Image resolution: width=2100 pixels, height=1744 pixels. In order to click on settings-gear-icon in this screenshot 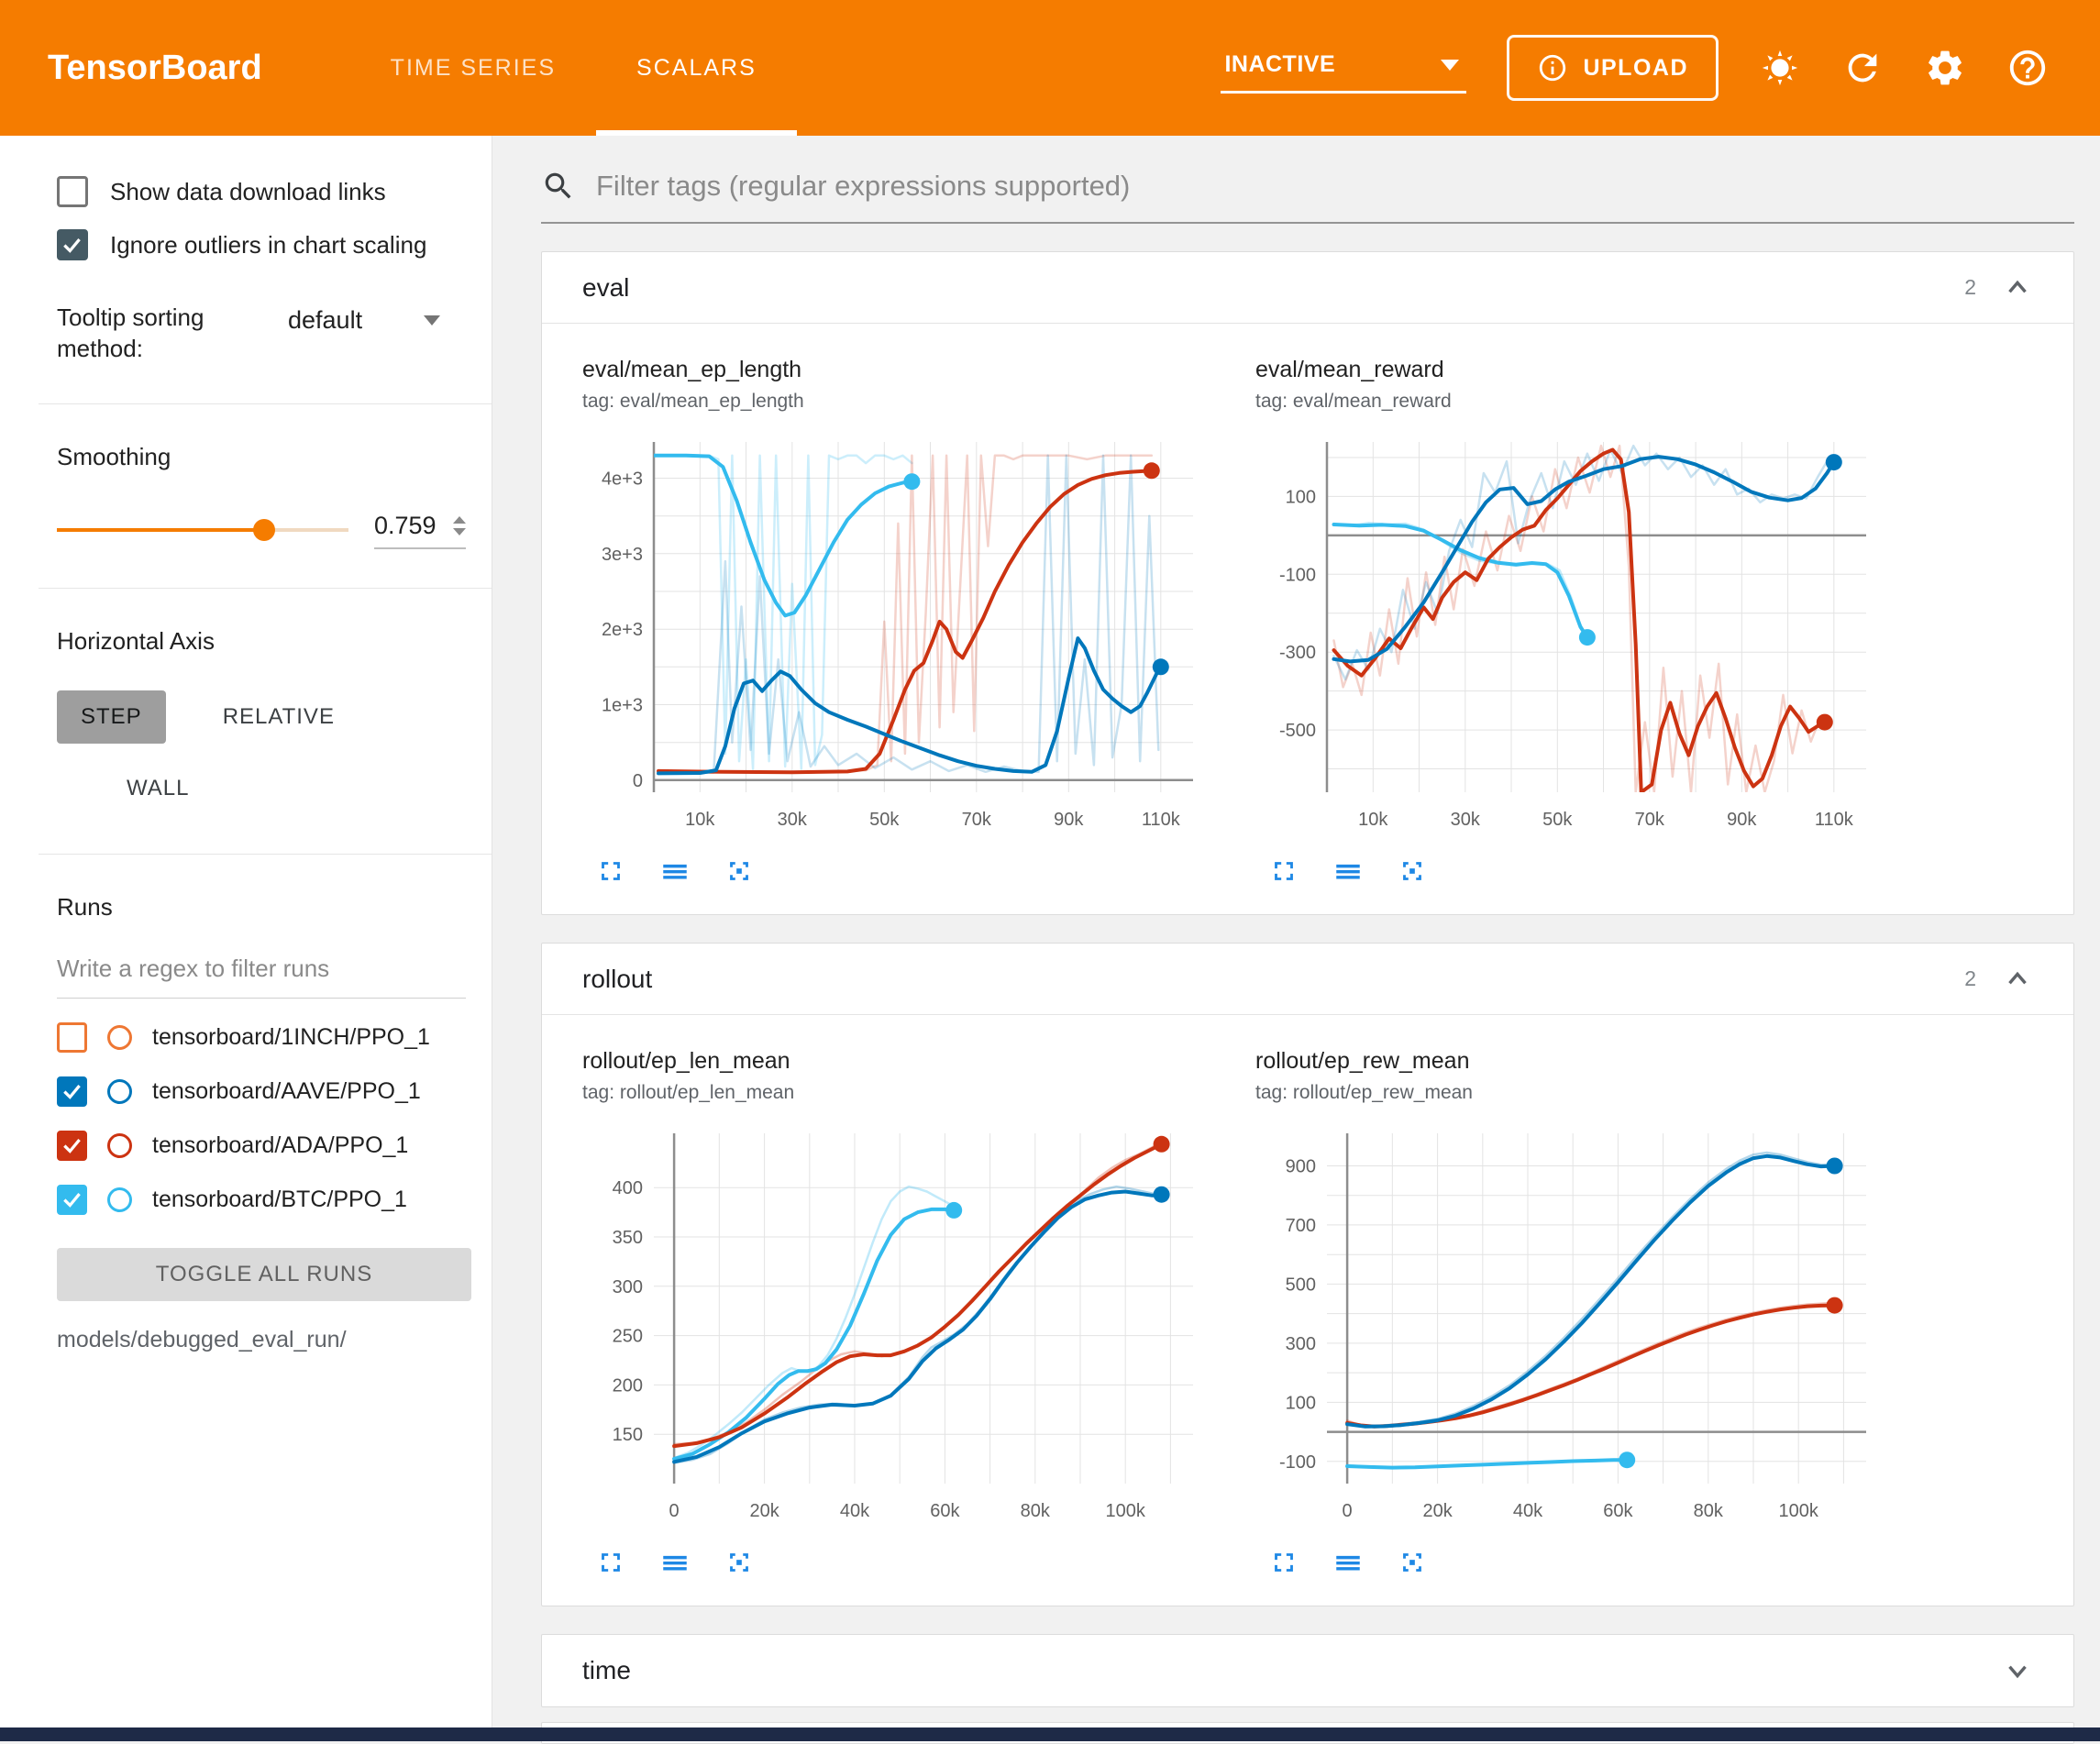, I will do `click(1945, 68)`.